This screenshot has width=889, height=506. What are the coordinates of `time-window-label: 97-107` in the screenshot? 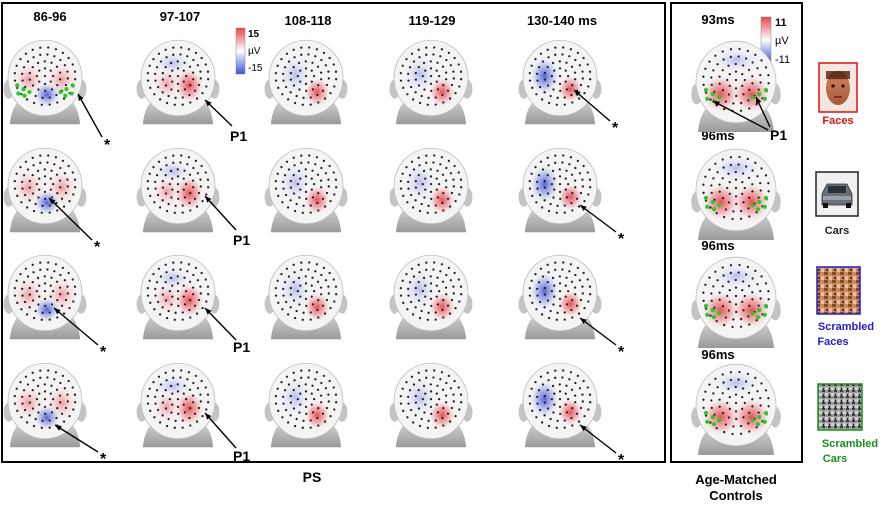 It's located at (180, 16).